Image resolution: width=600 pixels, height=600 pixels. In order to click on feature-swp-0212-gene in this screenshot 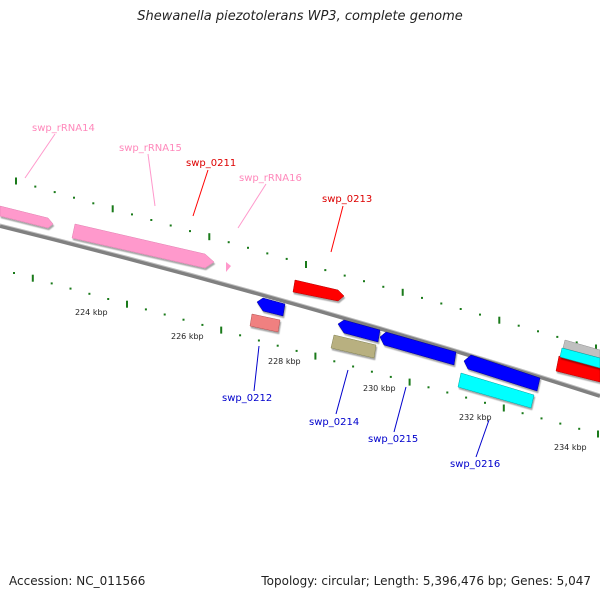, I will do `click(271, 307)`.